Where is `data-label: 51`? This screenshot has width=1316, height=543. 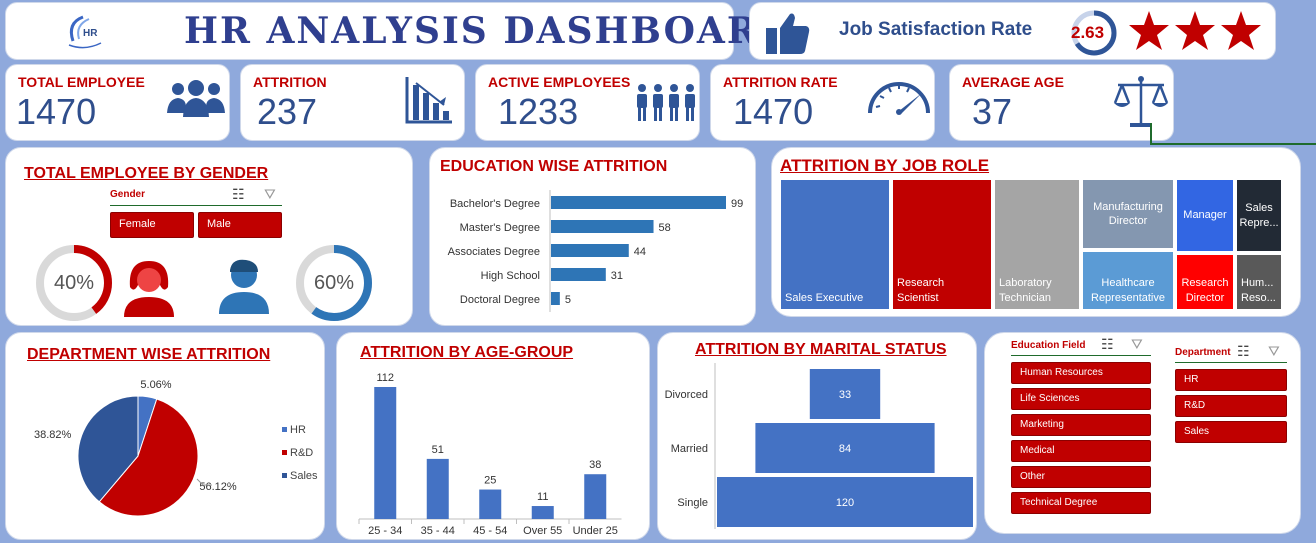 data-label: 51 is located at coordinates (438, 450).